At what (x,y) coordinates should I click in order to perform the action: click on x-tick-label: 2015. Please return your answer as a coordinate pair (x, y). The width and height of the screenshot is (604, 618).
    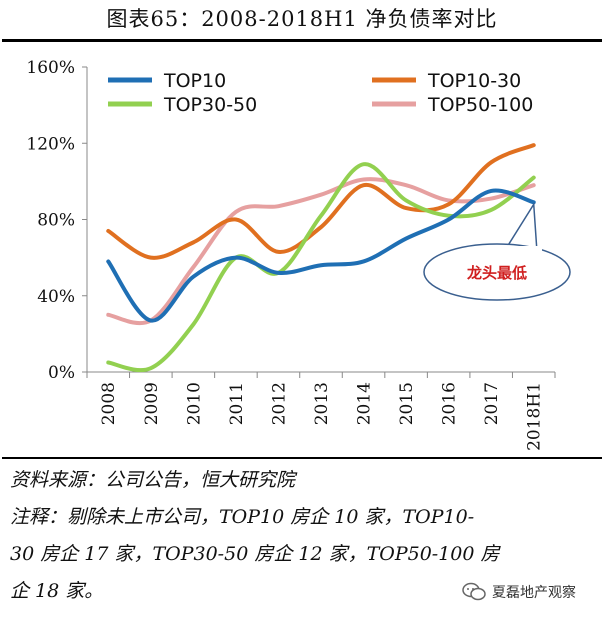
    Looking at the image, I should click on (407, 403).